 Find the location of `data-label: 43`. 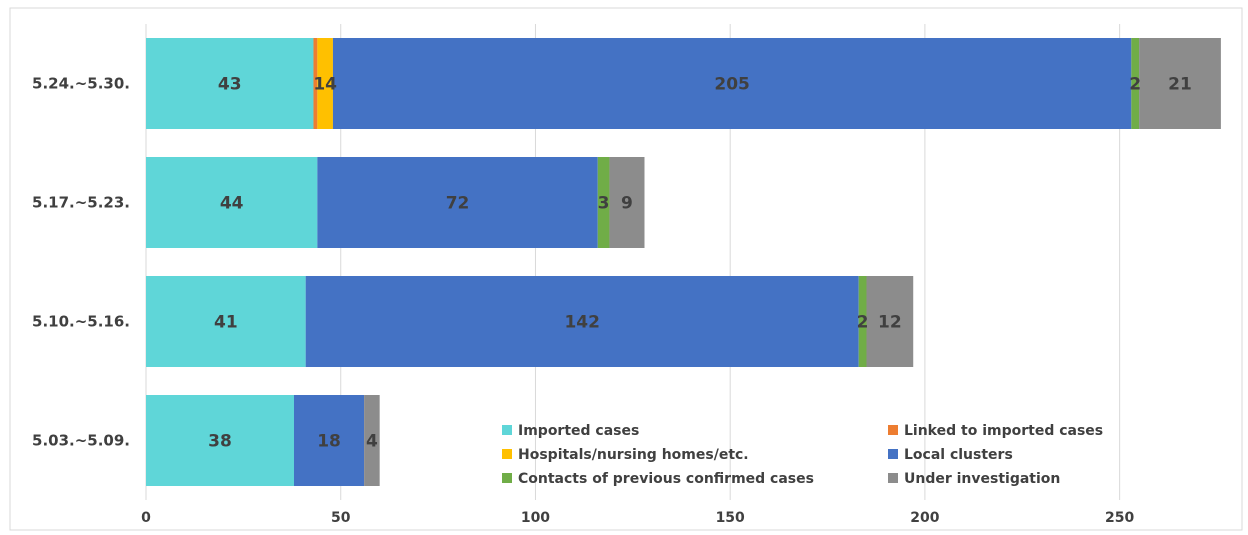

data-label: 43 is located at coordinates (230, 85).